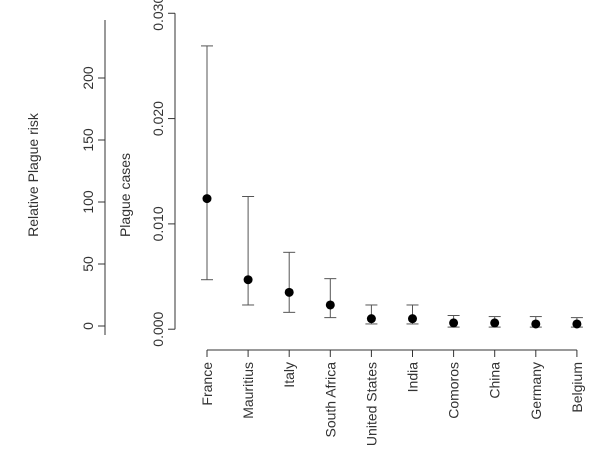  What do you see at coordinates (536, 391) in the screenshot?
I see `country-tick-label: Germany` at bounding box center [536, 391].